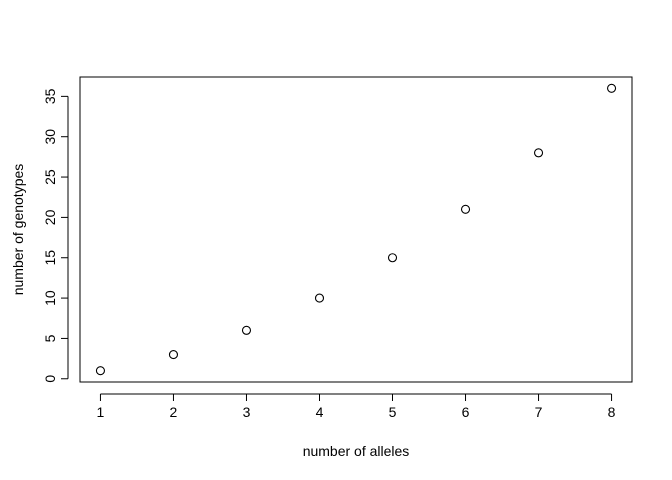 Image resolution: width=672 pixels, height=480 pixels. I want to click on x-tick-label: 5, so click(393, 412).